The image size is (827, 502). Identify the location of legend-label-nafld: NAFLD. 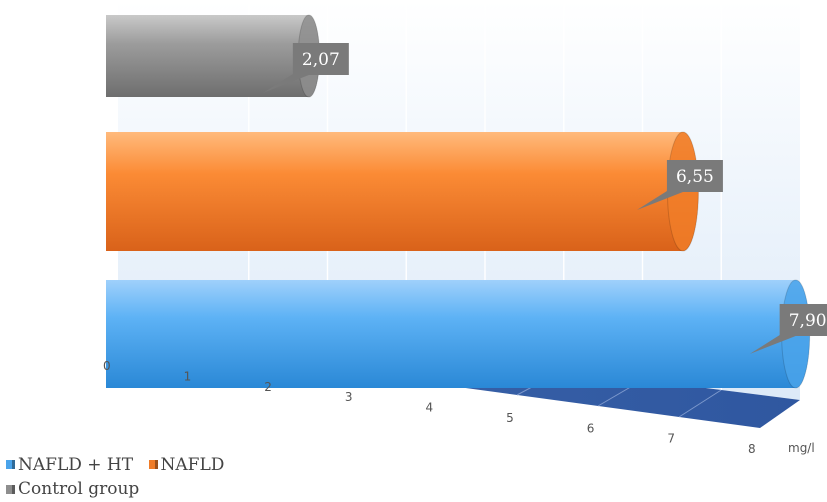
(192, 464).